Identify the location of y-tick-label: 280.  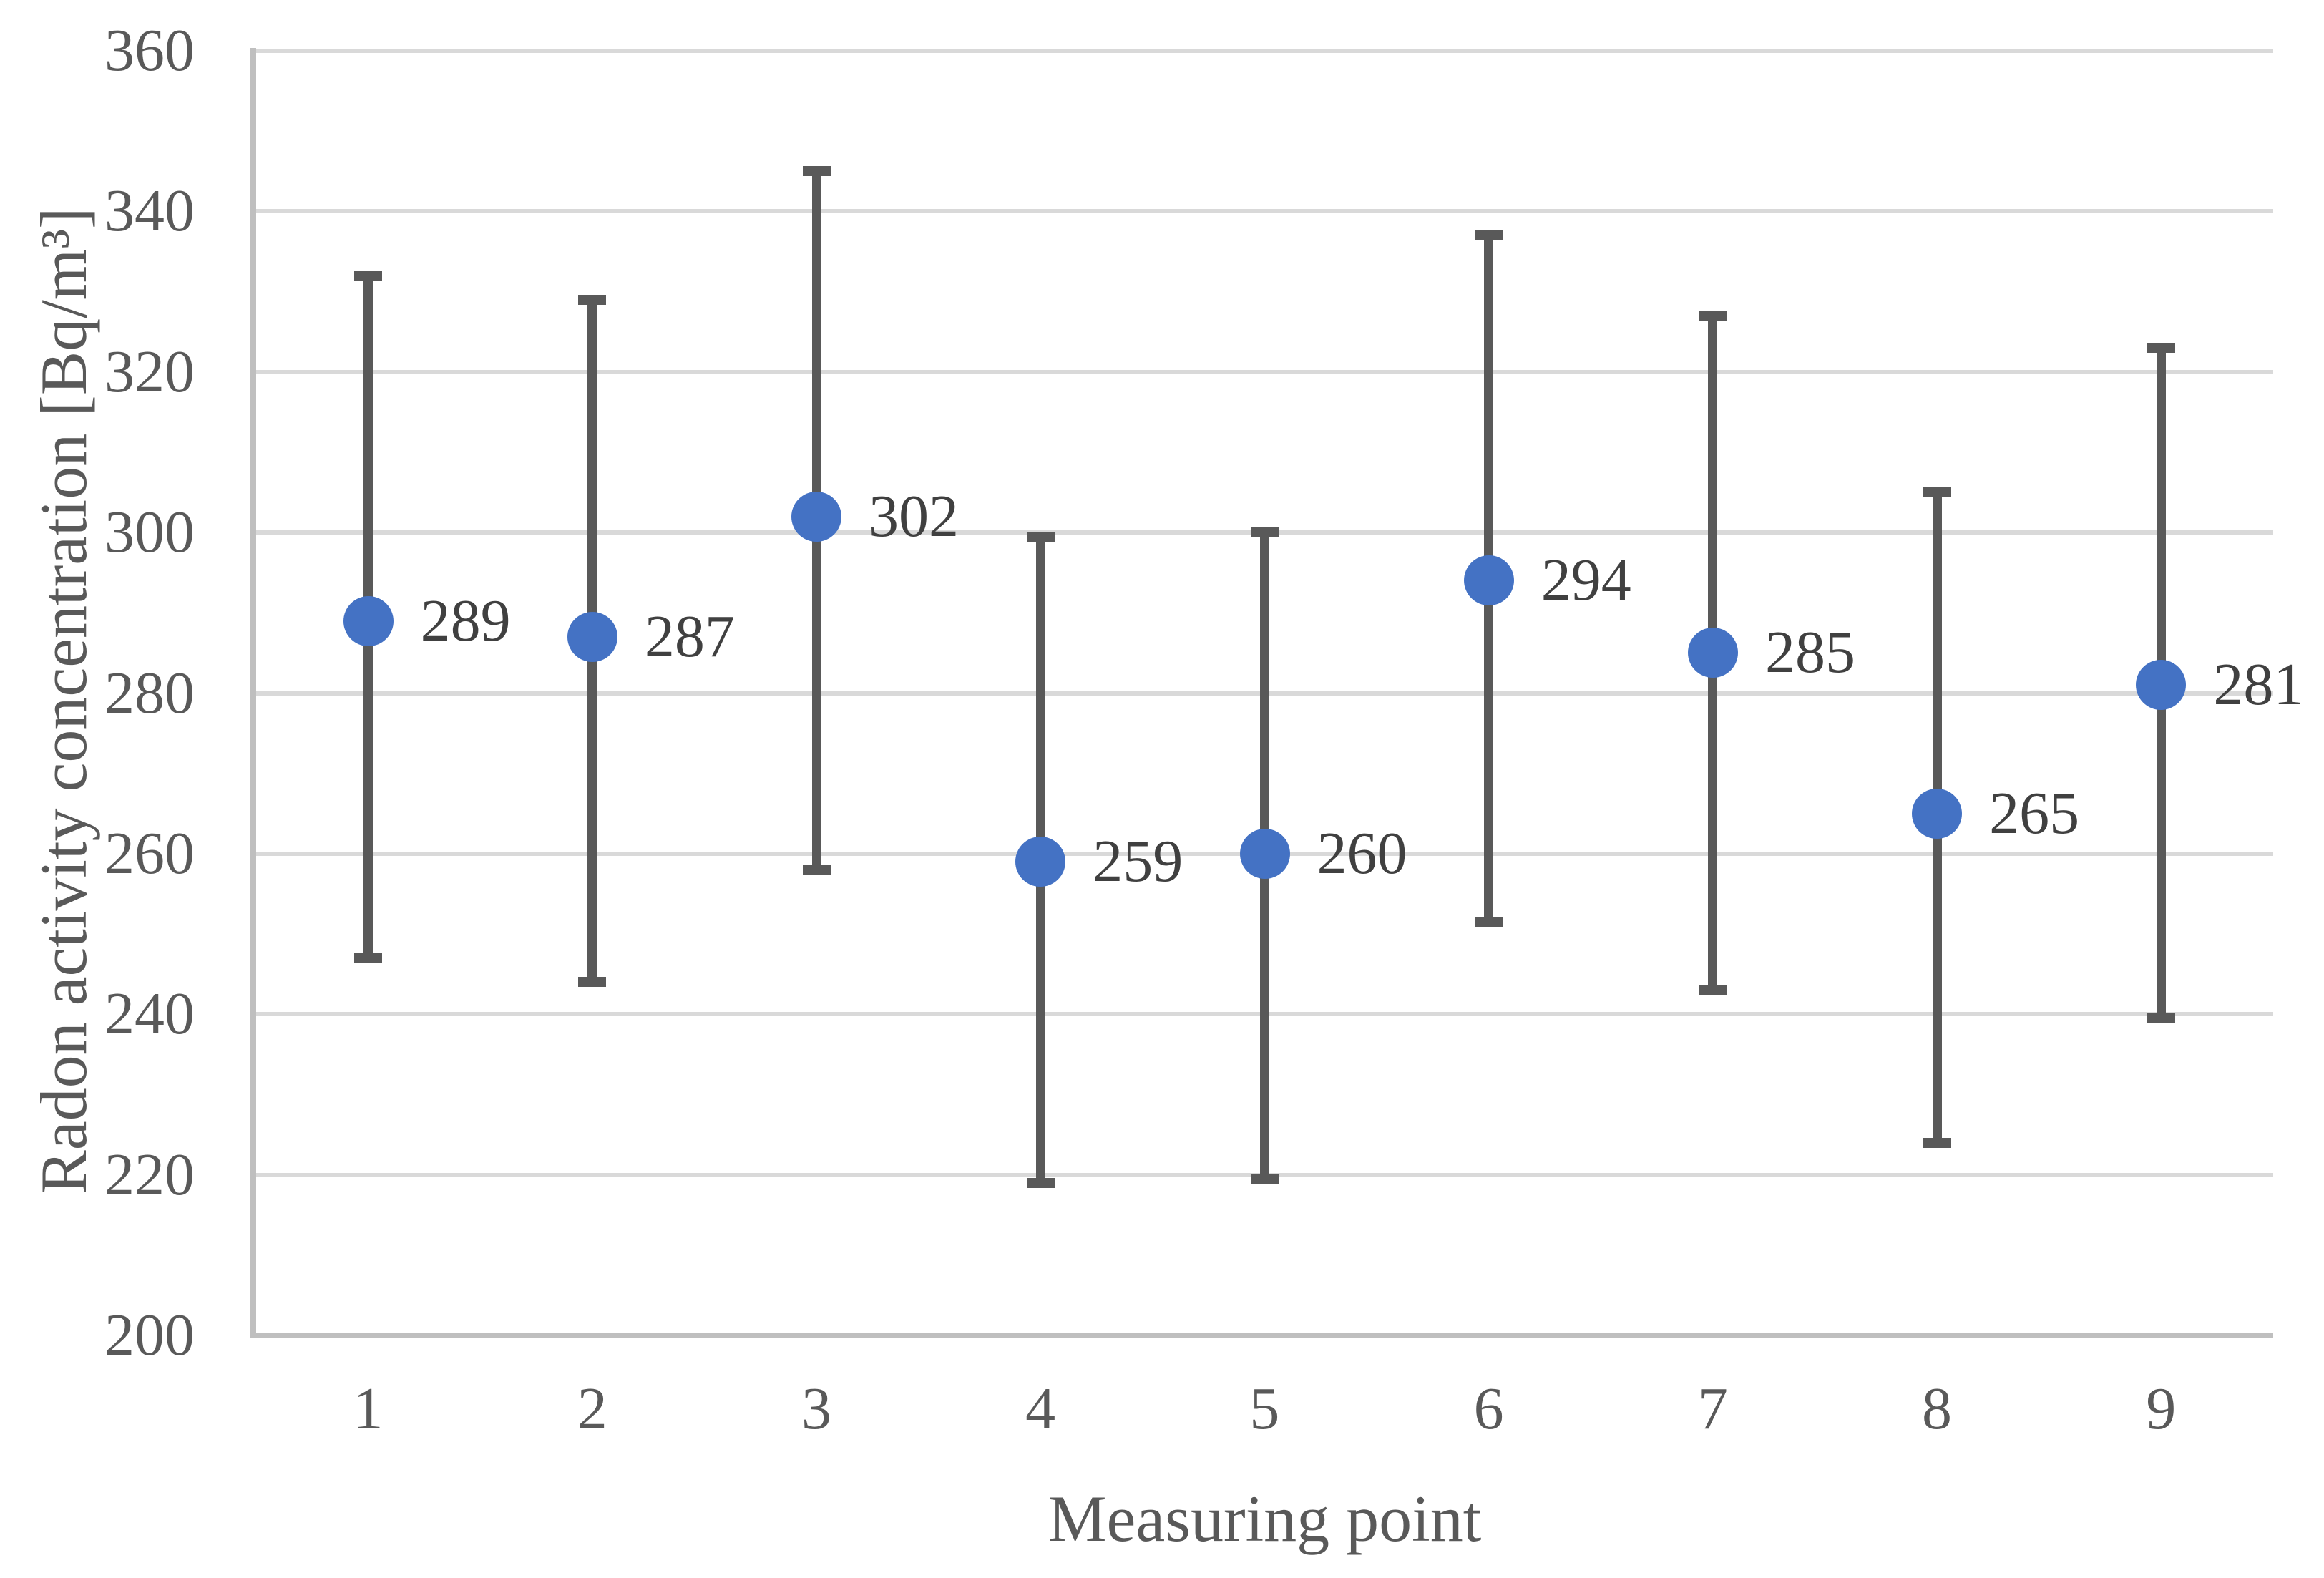
(149, 692).